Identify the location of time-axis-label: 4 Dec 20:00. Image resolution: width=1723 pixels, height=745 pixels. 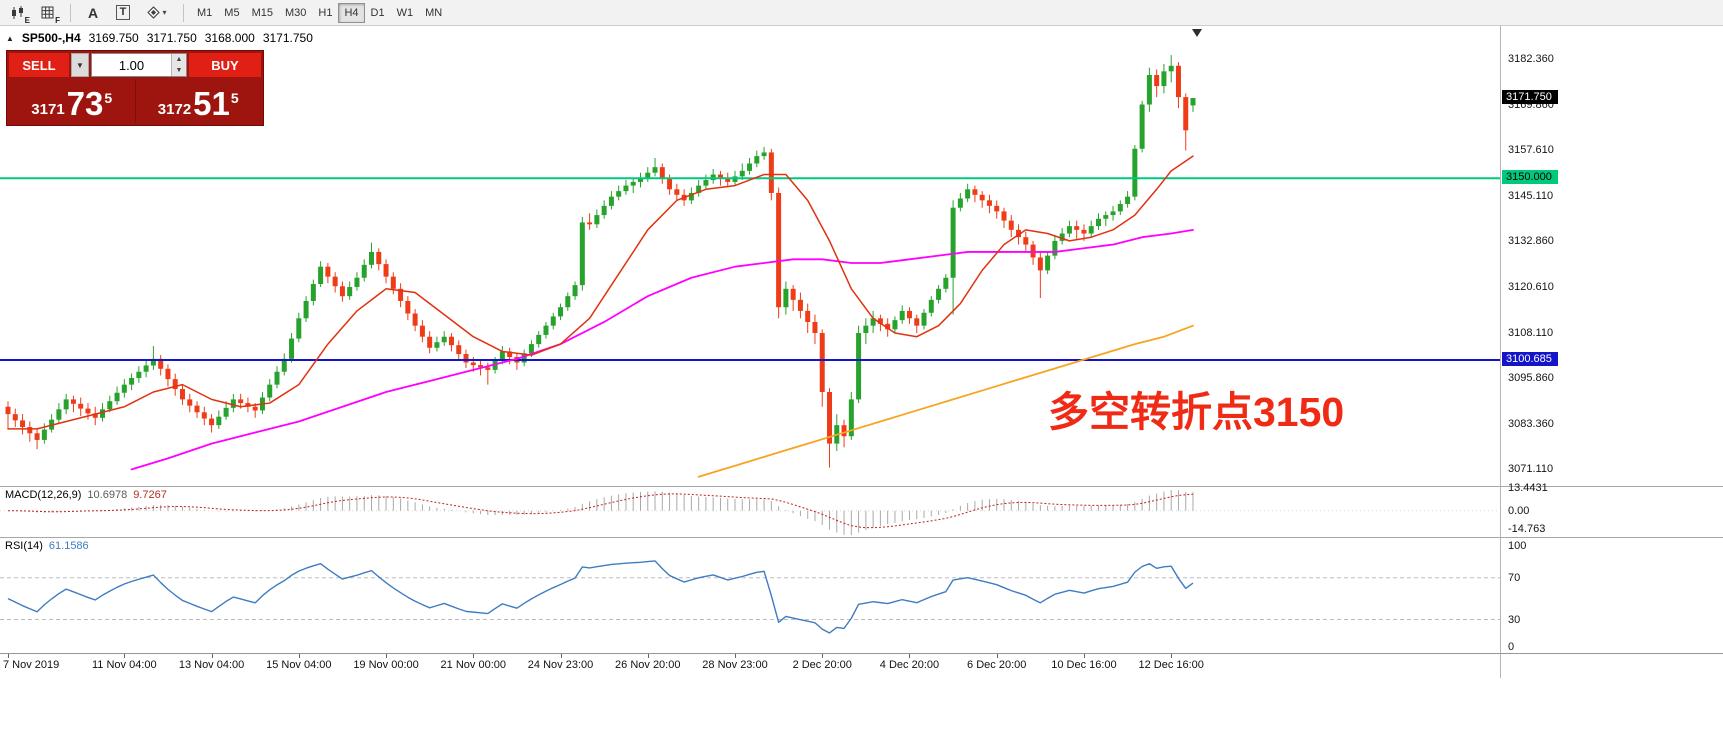
(909, 665).